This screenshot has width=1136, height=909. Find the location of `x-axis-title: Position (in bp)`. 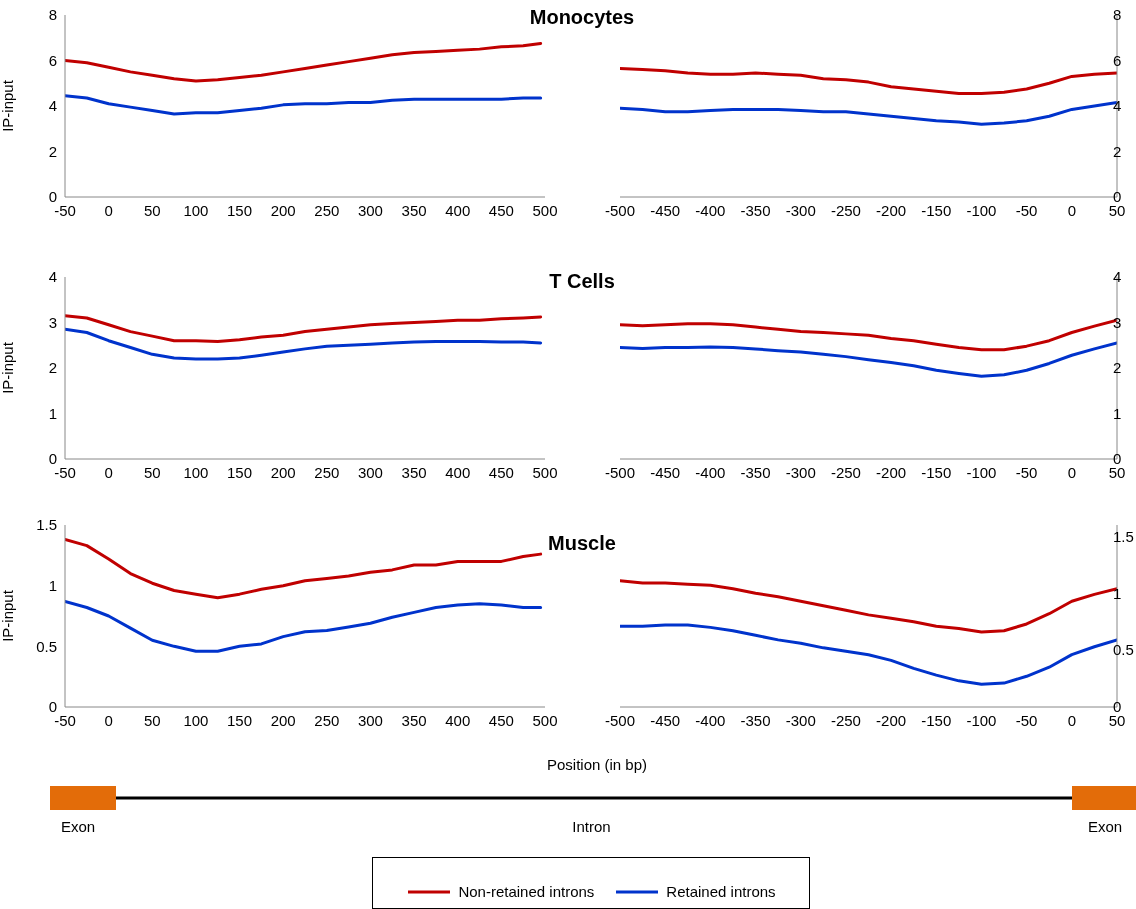

x-axis-title: Position (in bp) is located at coordinates (597, 764).